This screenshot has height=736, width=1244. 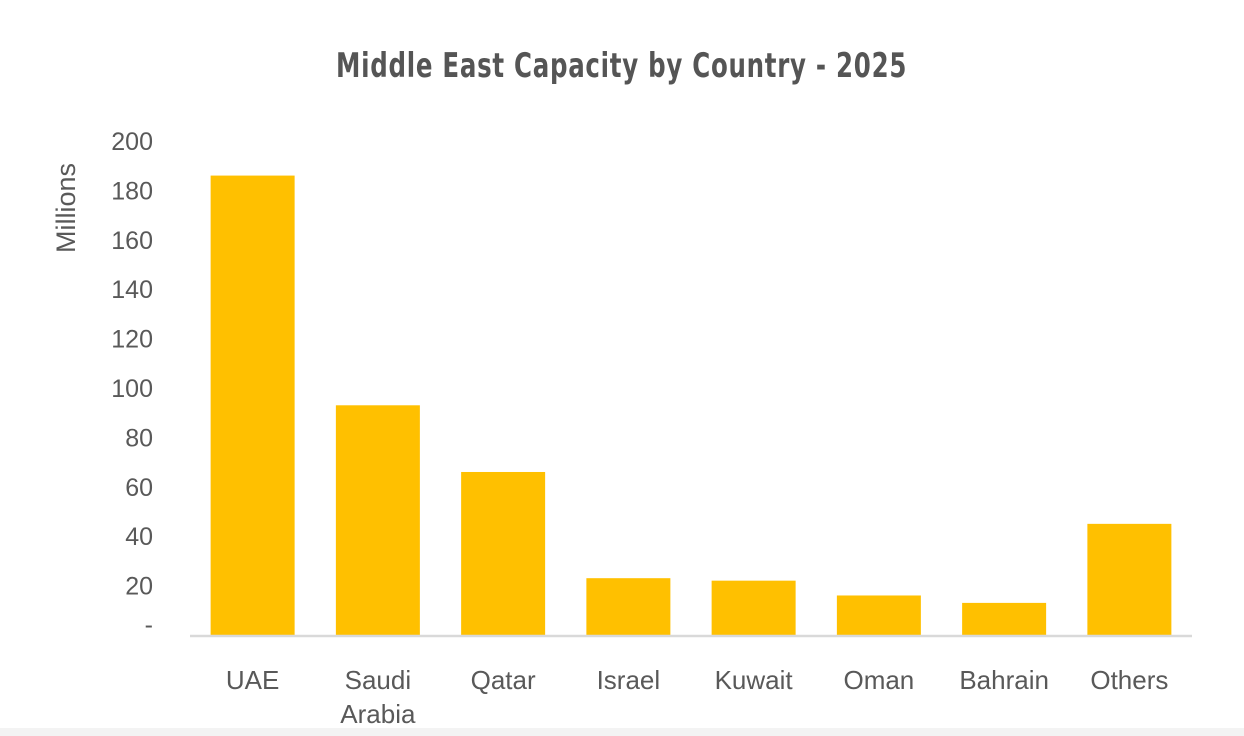 What do you see at coordinates (132, 389) in the screenshot?
I see `y-tick-label: 100` at bounding box center [132, 389].